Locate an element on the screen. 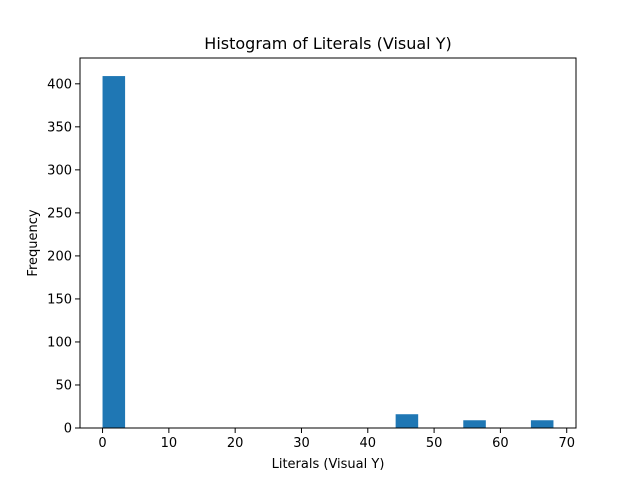 Image resolution: width=640 pixels, height=480 pixels. y-tick-label: 100 is located at coordinates (59, 342).